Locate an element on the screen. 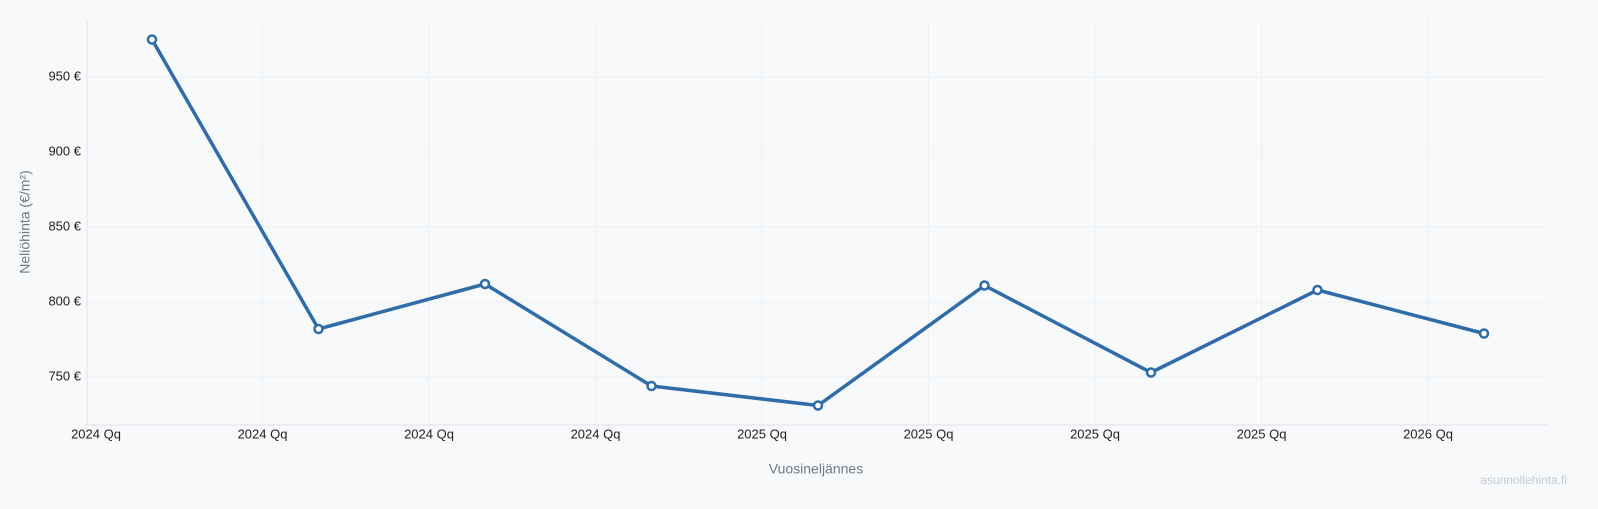 This screenshot has height=509, width=1598. y-tick-label: 850 € is located at coordinates (64, 225).